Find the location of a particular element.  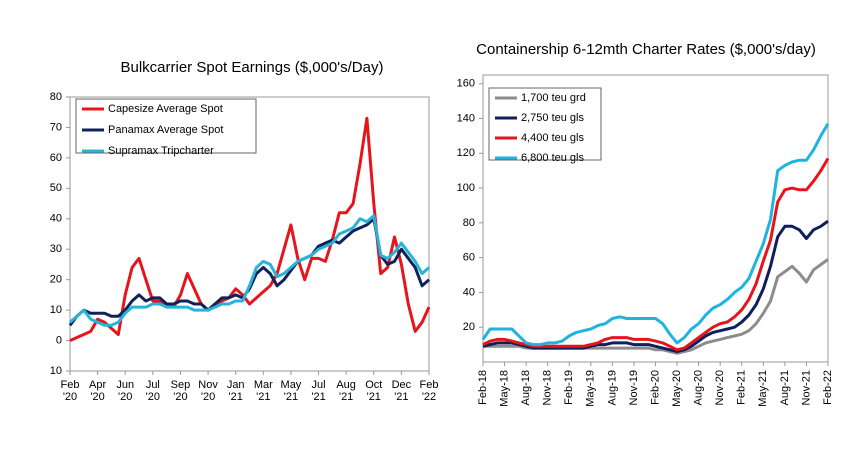

x-tick-label: Aug-20 is located at coordinates (699, 387).